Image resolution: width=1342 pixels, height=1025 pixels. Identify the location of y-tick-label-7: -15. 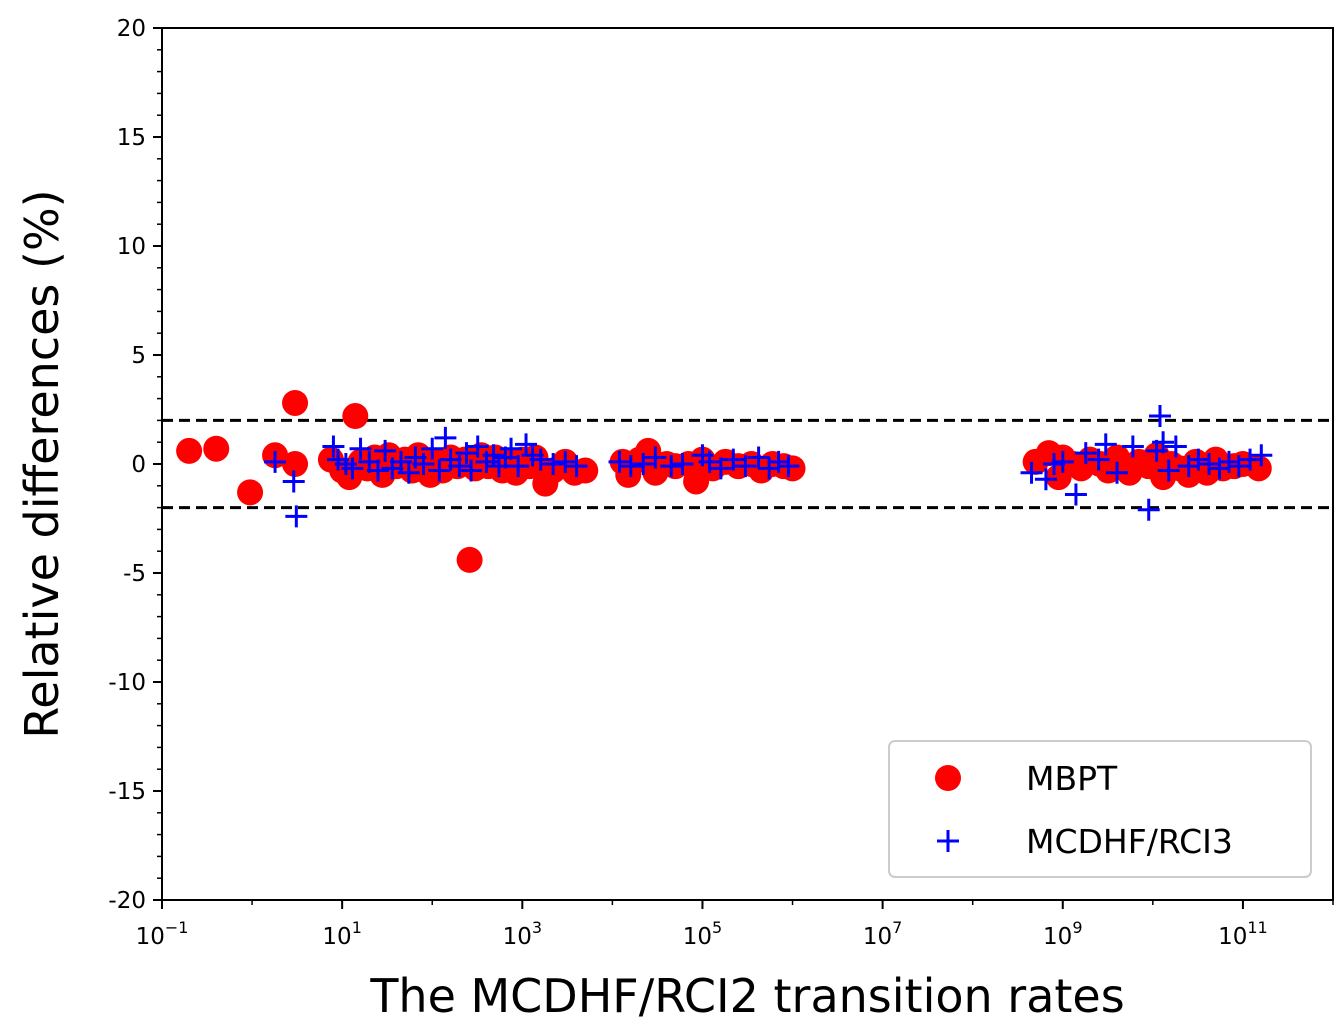
(127, 792).